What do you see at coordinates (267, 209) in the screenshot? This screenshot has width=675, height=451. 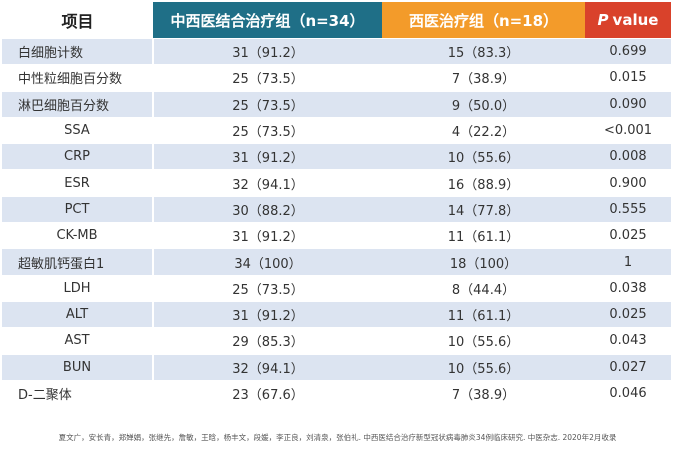 I see `integrated-value: 30（88.2）` at bounding box center [267, 209].